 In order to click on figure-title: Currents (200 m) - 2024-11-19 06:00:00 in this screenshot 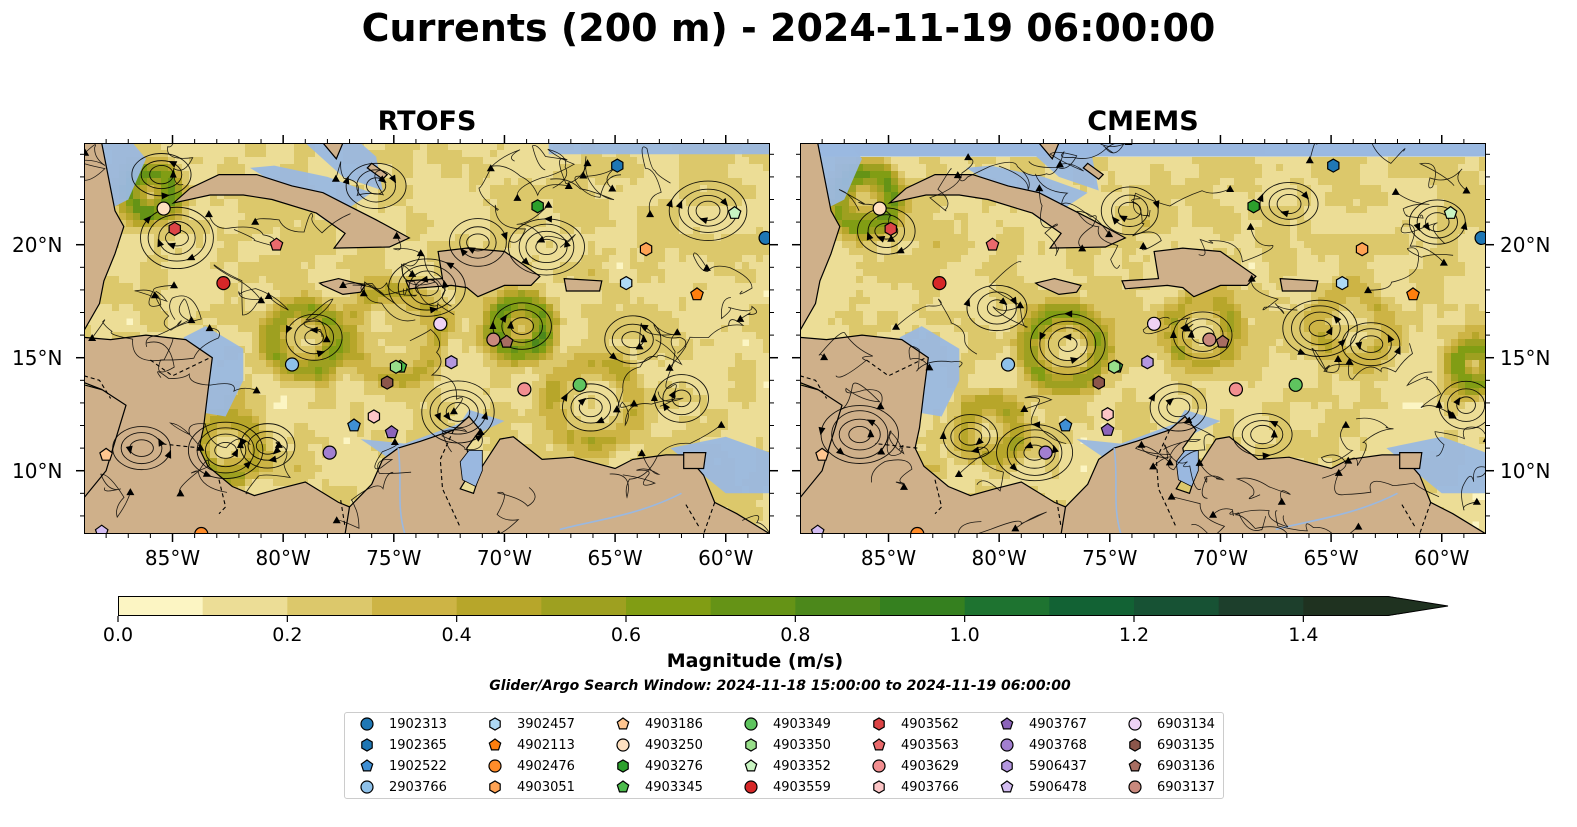, I will do `click(788, 28)`.